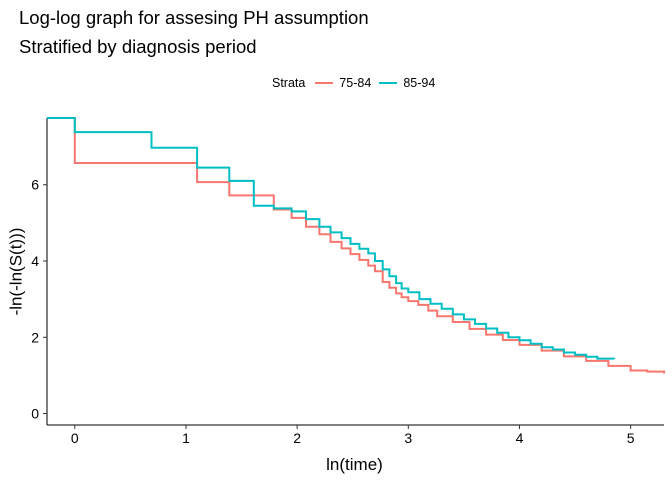  I want to click on legend-label-75-84: 75-84, so click(355, 83).